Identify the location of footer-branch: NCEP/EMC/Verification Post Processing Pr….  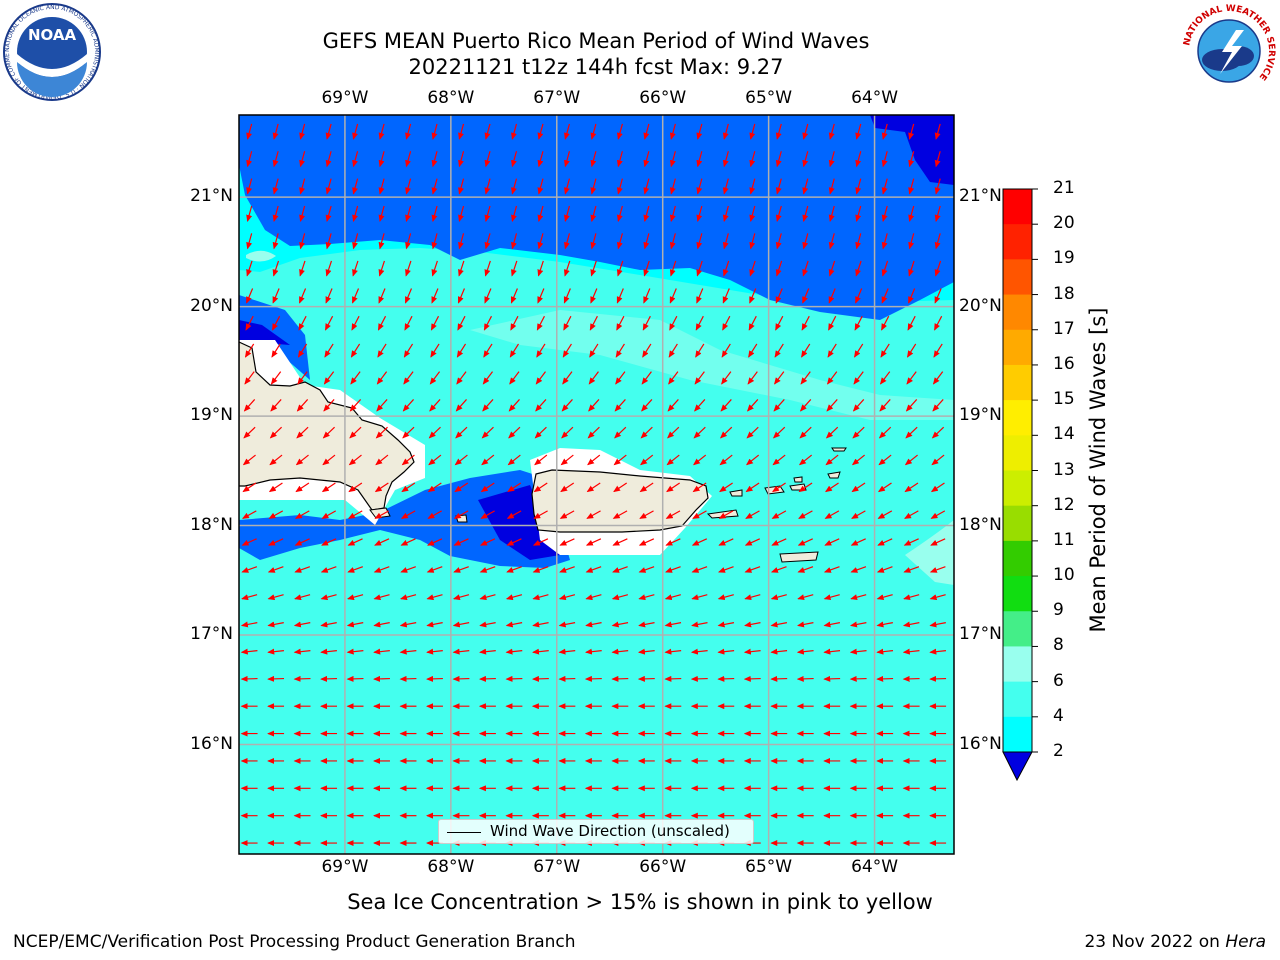
(294, 942).